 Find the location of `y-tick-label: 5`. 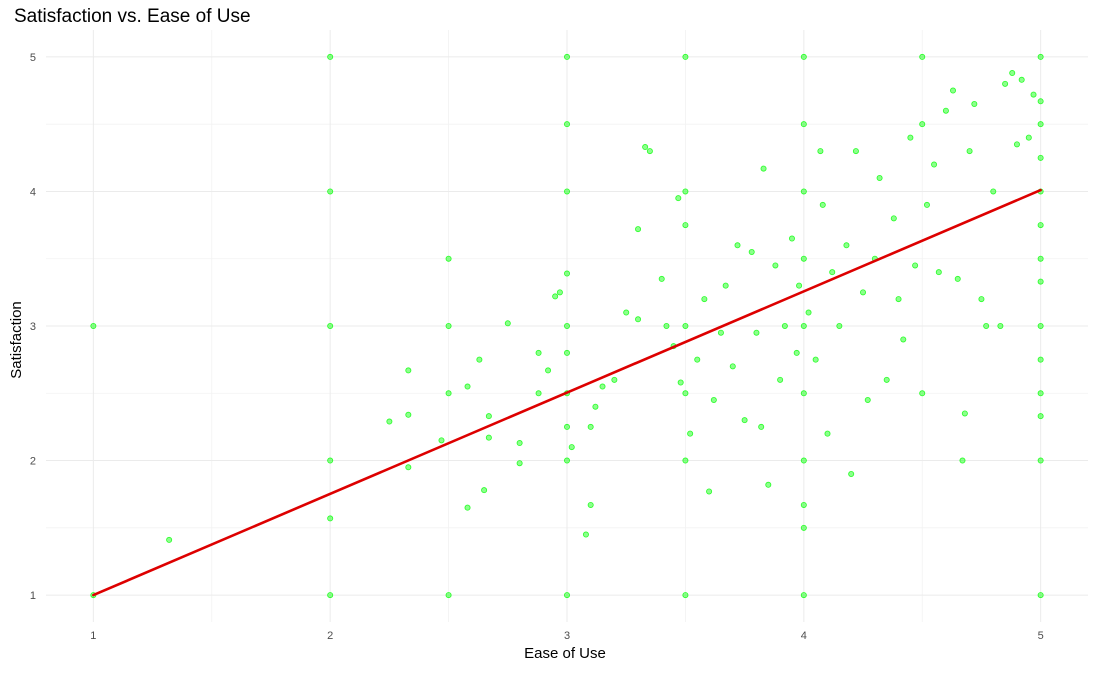

y-tick-label: 5 is located at coordinates (33, 58).